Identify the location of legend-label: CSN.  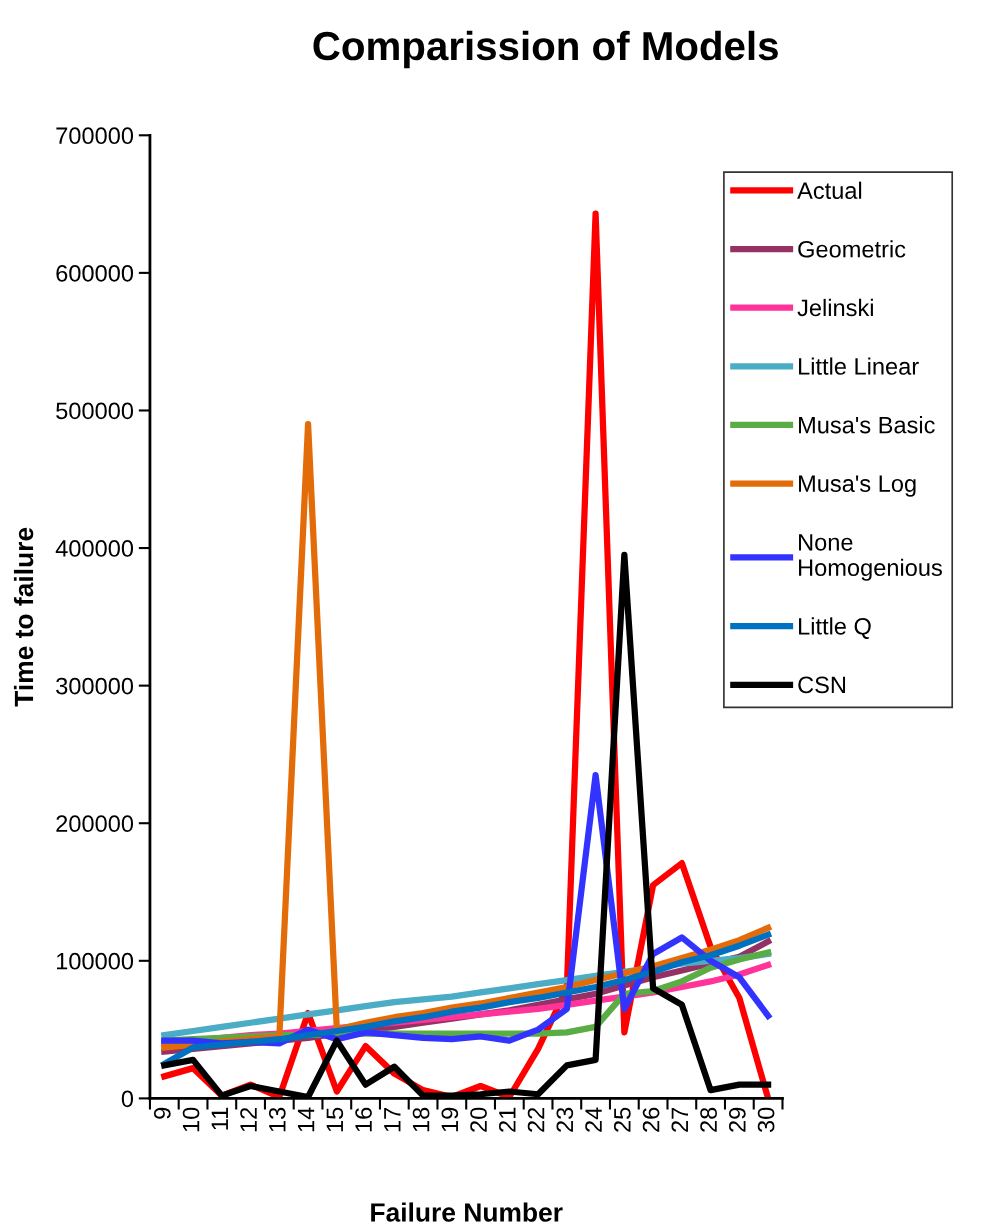
(822, 685).